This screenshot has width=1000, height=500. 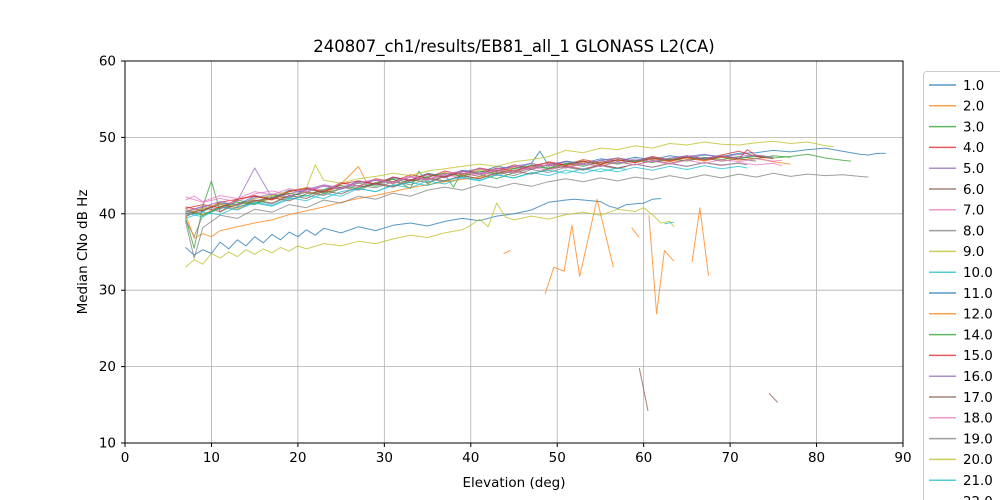 What do you see at coordinates (961, 315) in the screenshot?
I see `legend-item-12.0: 12.0` at bounding box center [961, 315].